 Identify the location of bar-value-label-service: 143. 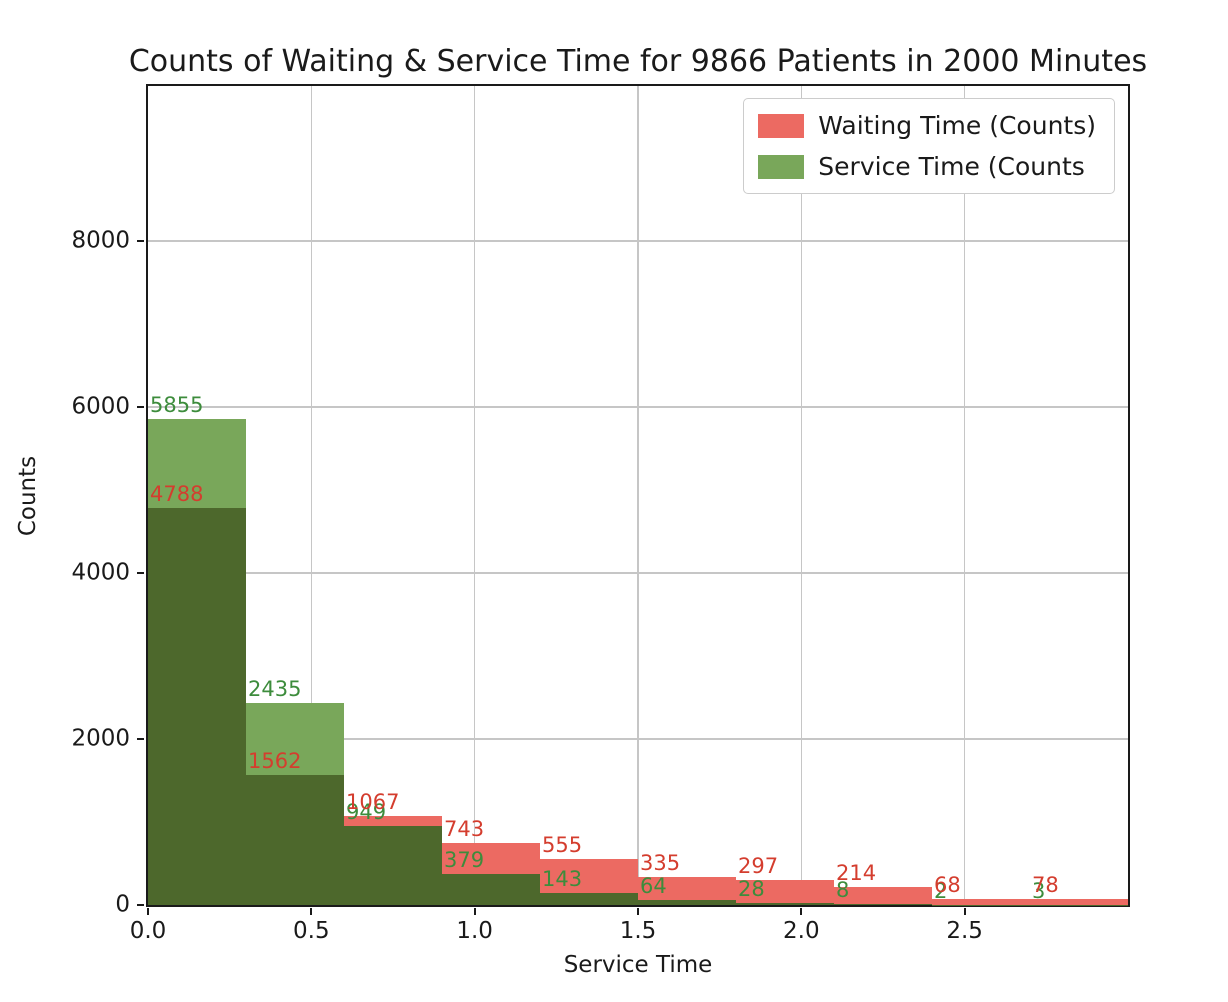
(562, 879).